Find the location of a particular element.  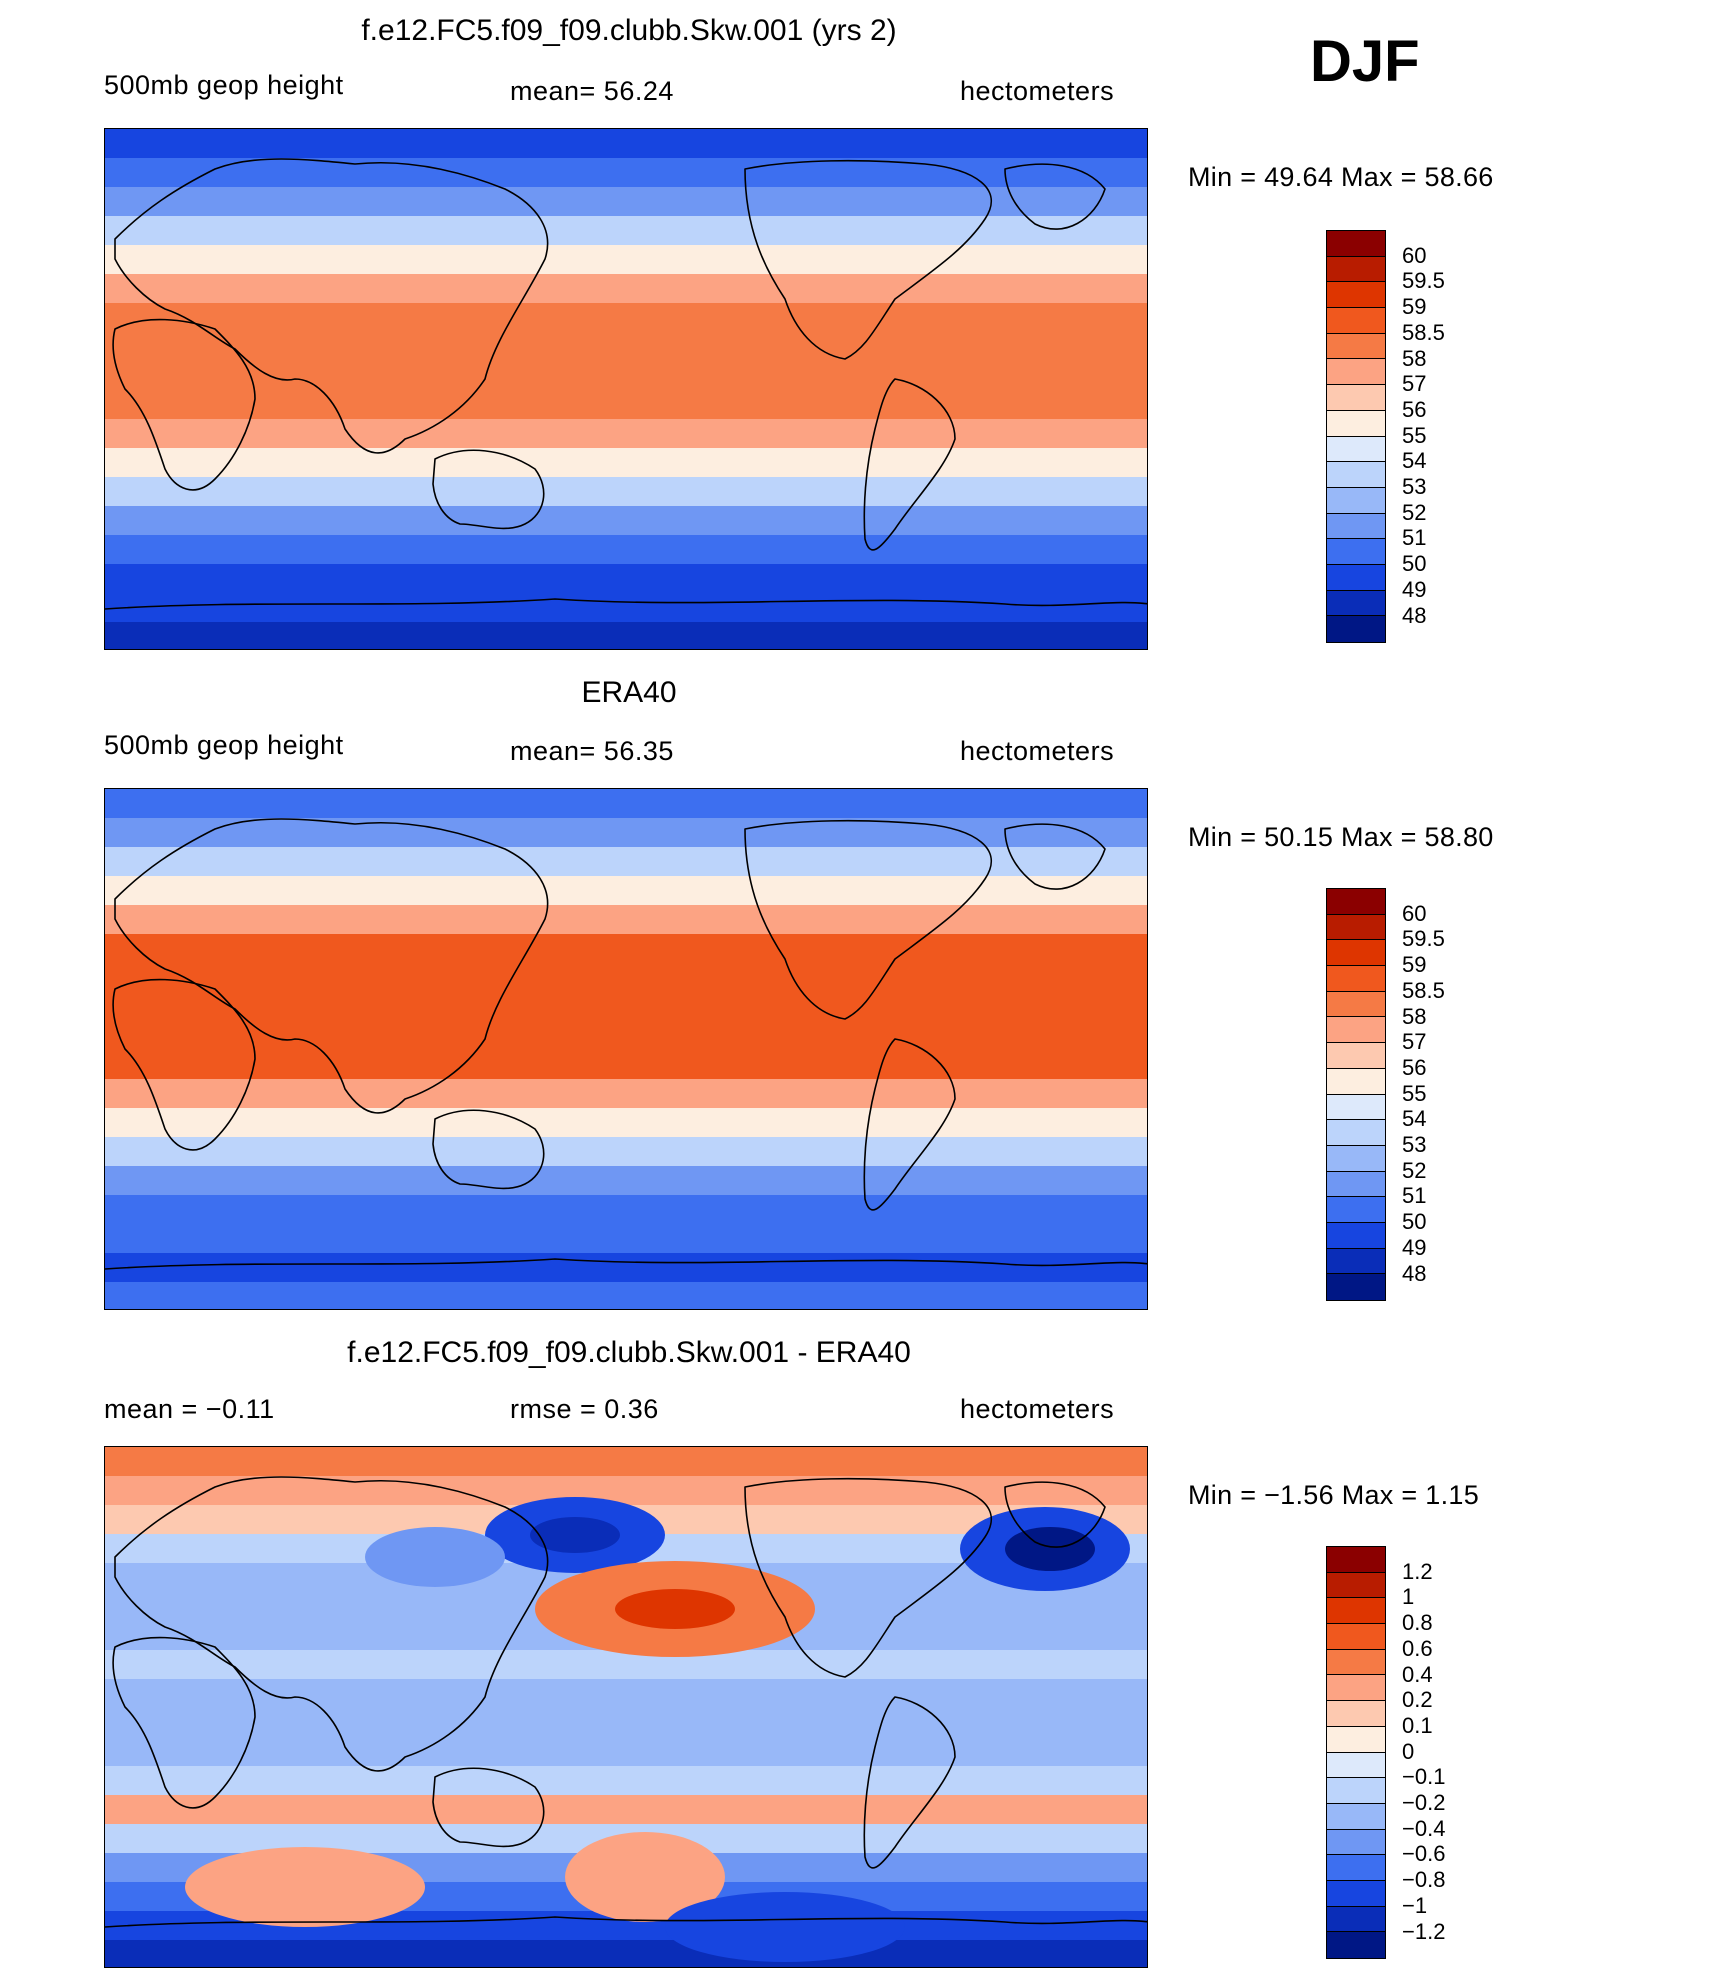

colorbar-label: 0.4 is located at coordinates (1417, 1674).